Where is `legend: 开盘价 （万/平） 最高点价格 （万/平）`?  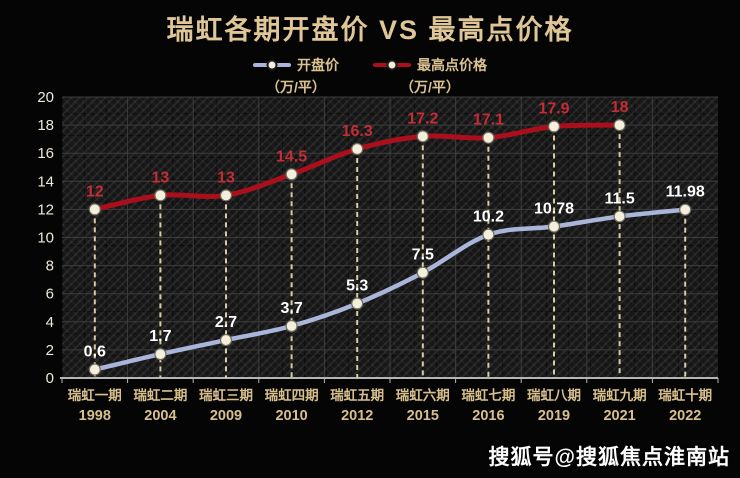 legend: 开盘价 （万/平） 最高点价格 （万/平） is located at coordinates (370, 76).